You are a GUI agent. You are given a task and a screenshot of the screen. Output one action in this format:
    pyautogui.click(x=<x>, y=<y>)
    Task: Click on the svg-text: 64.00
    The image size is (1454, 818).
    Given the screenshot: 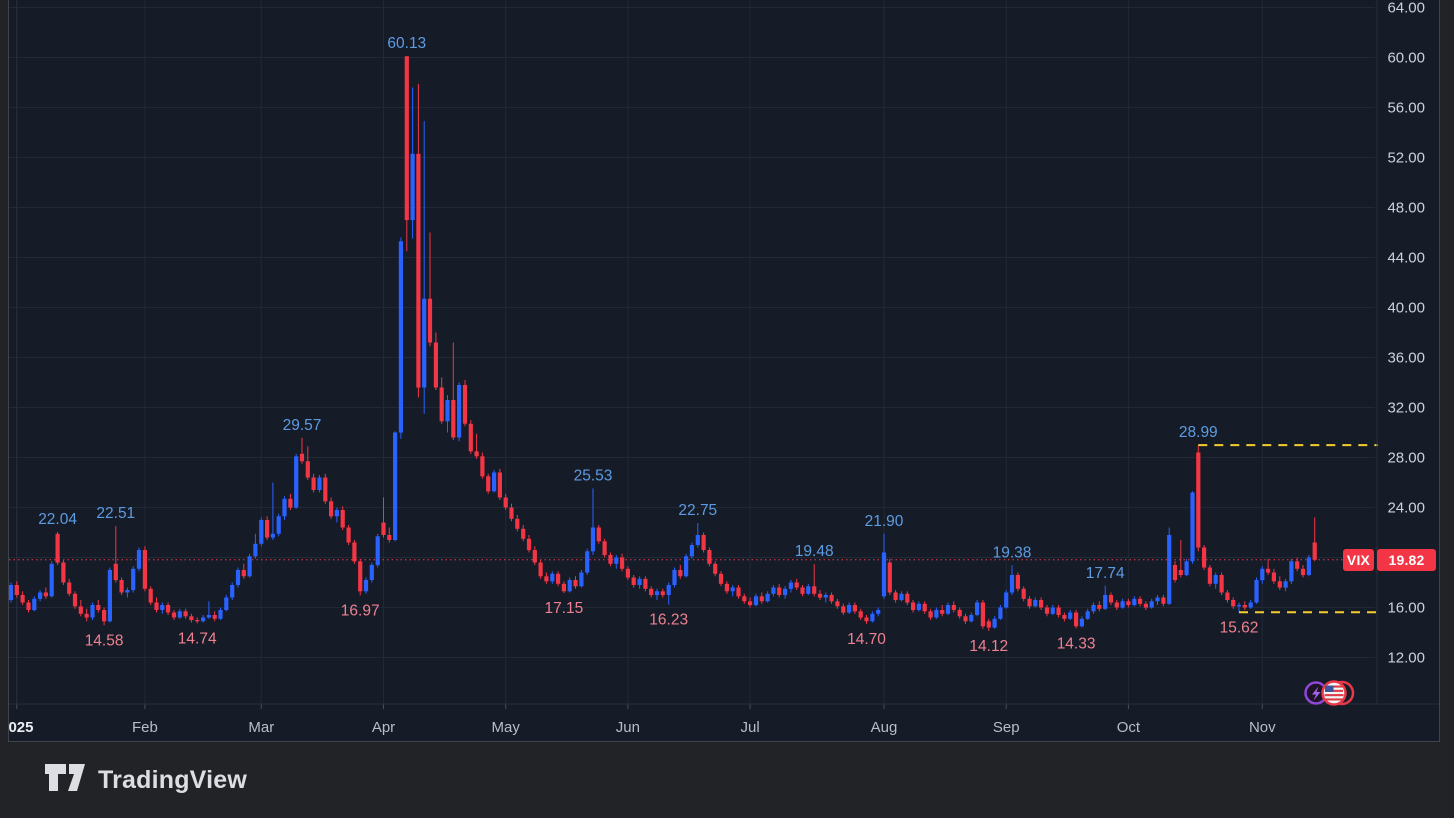 What is the action you would take?
    pyautogui.click(x=1406, y=8)
    